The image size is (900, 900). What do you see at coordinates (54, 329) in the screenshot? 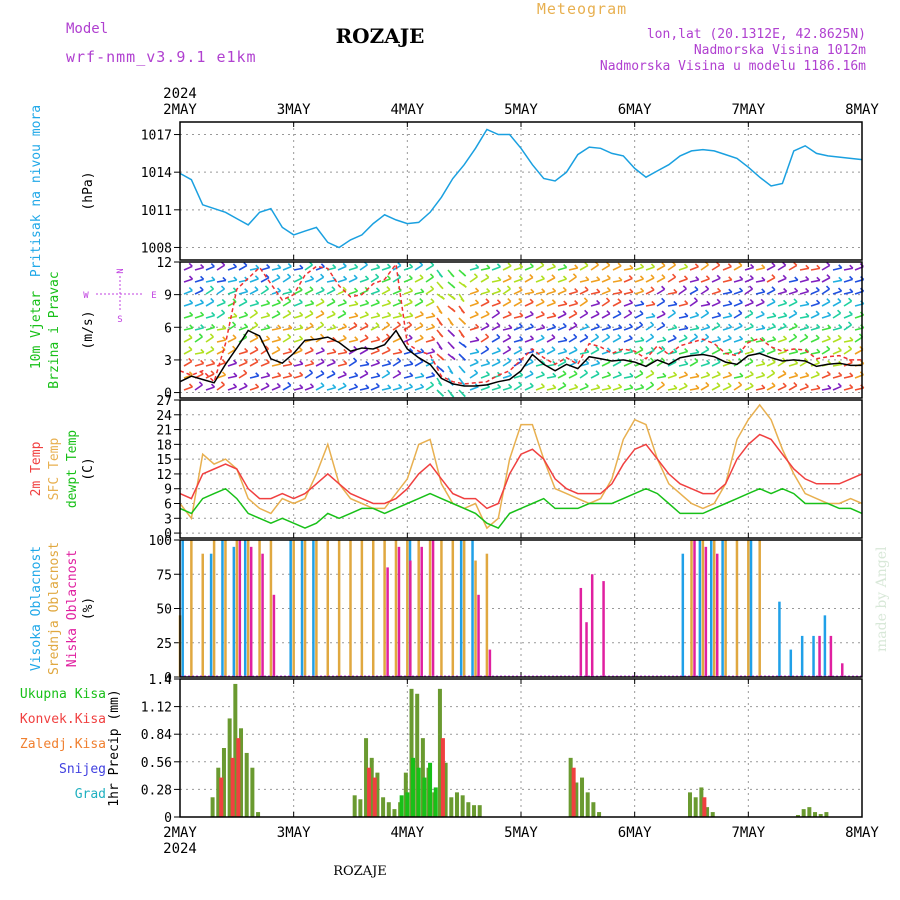
I see `y-axis-label: Brzina i Pravac` at bounding box center [54, 329].